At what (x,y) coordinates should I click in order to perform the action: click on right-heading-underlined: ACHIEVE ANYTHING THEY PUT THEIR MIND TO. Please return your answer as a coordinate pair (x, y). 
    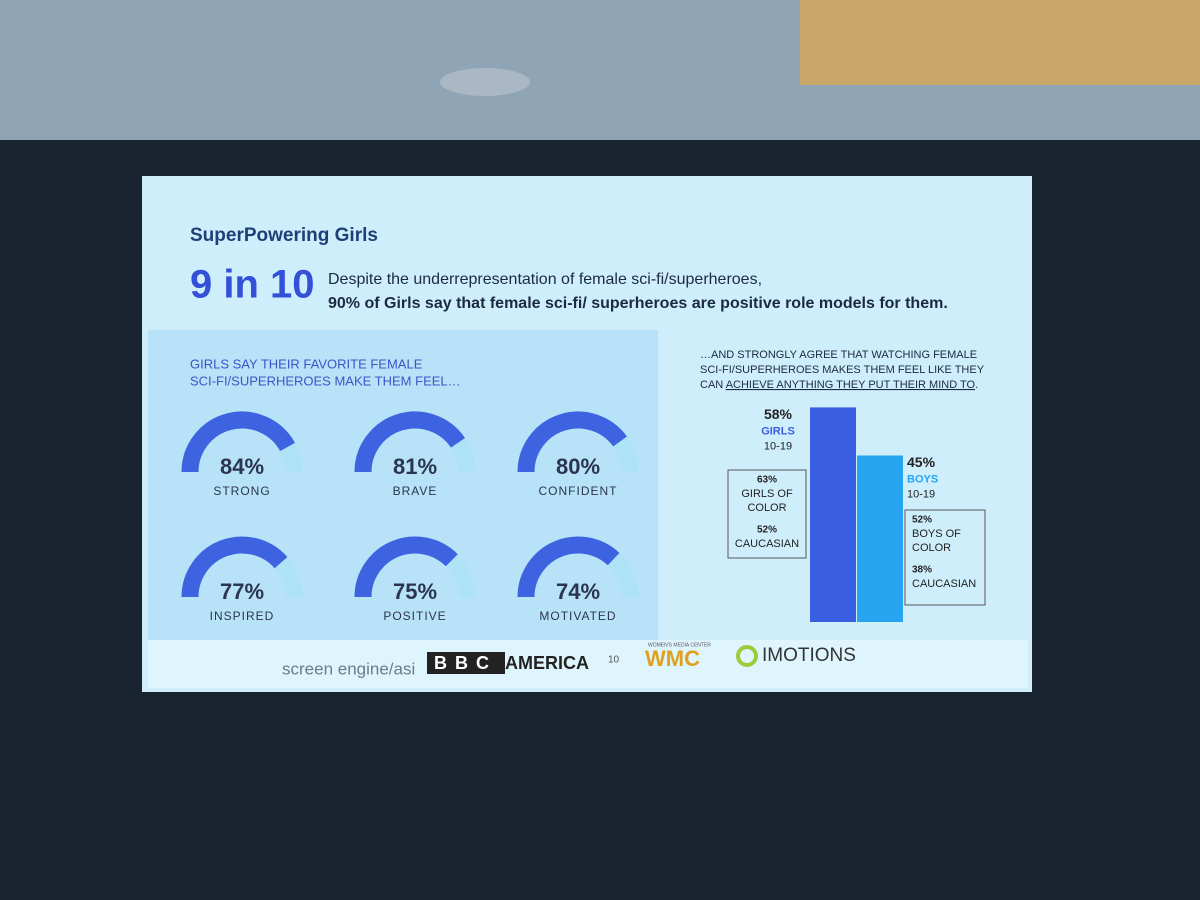
    Looking at the image, I should click on (851, 385).